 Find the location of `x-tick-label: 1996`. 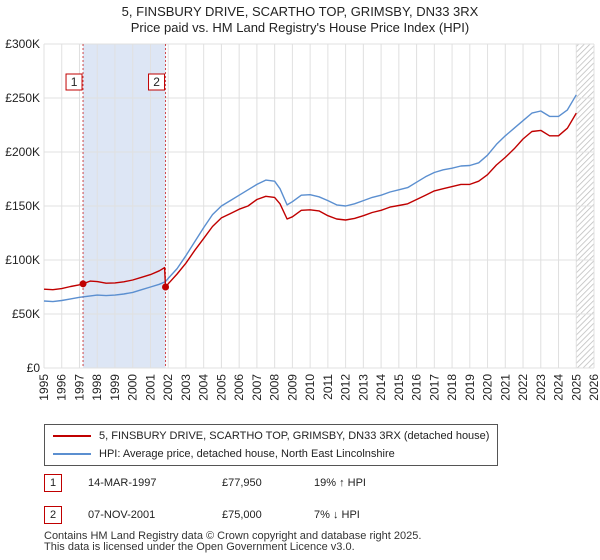

x-tick-label: 1996 is located at coordinates (62, 387).